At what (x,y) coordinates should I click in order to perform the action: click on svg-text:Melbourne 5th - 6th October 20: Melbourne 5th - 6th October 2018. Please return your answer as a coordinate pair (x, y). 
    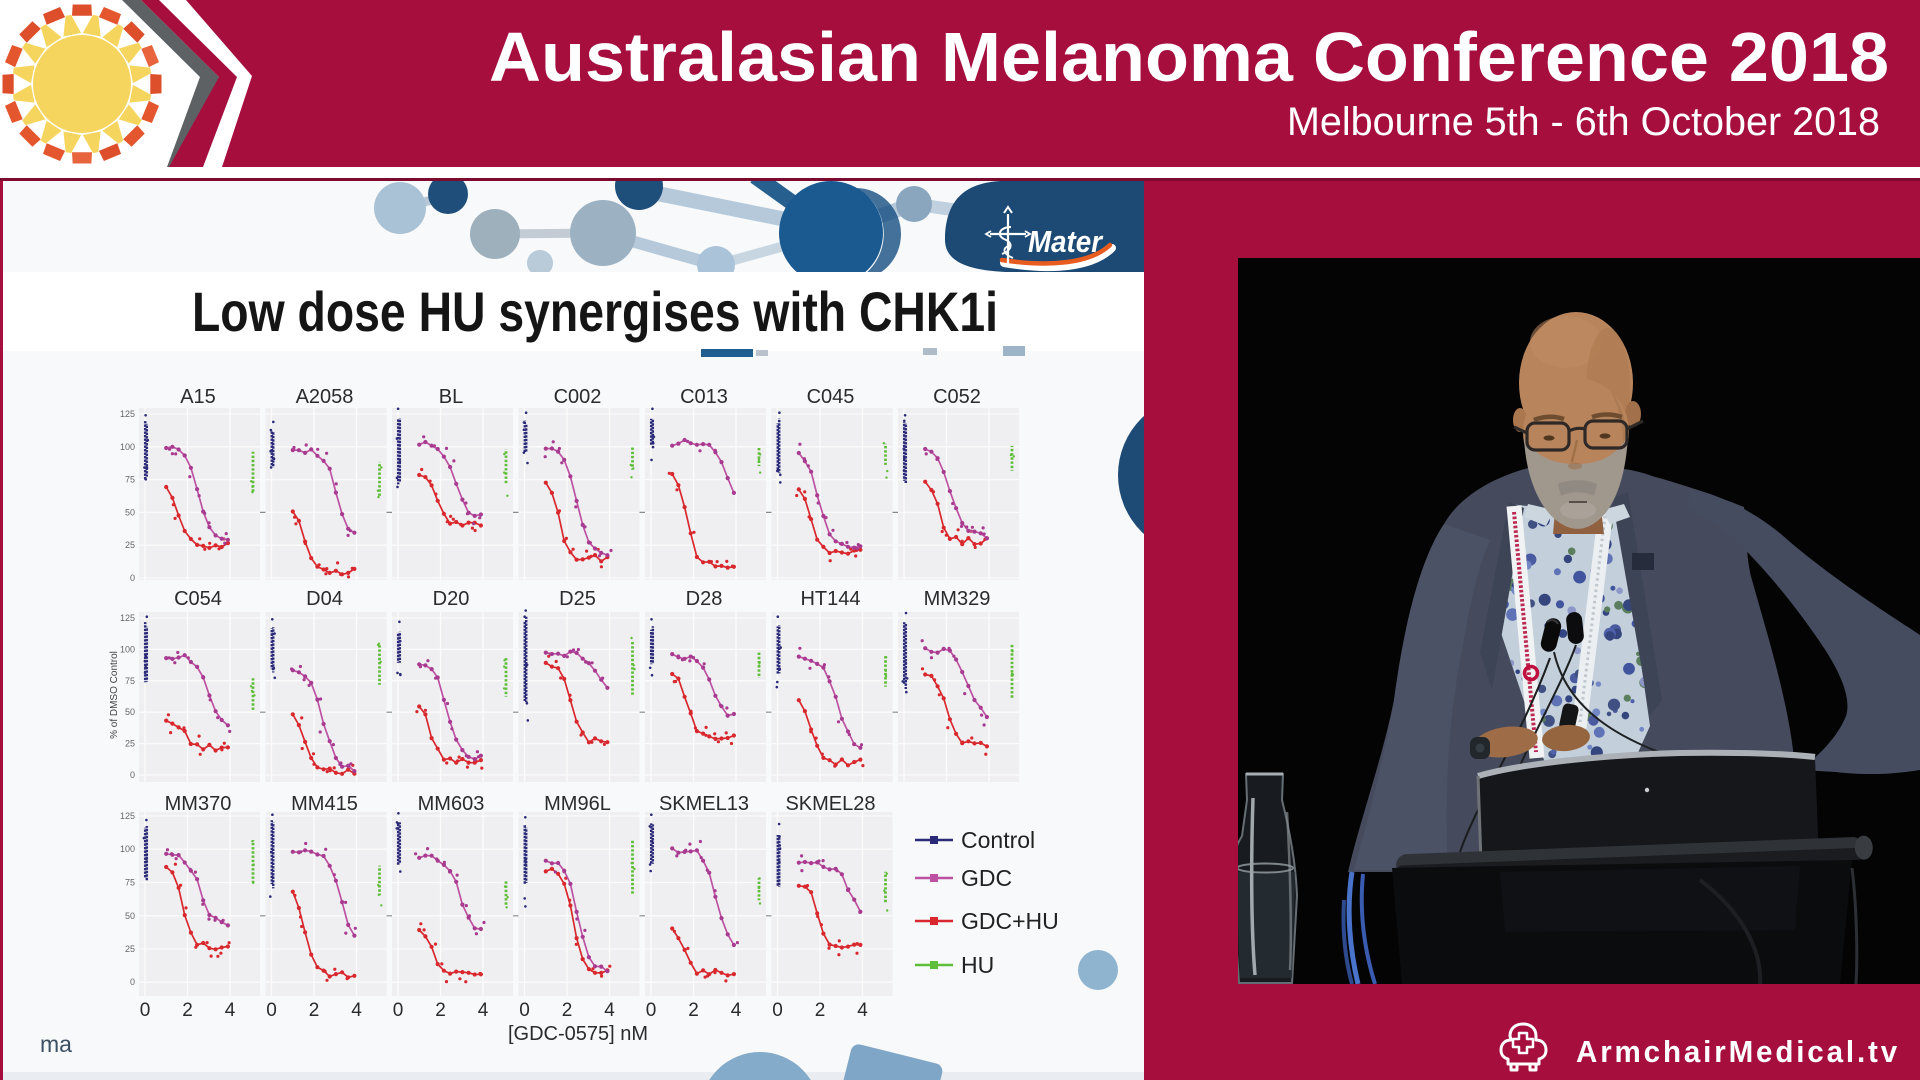
    Looking at the image, I should click on (1583, 122).